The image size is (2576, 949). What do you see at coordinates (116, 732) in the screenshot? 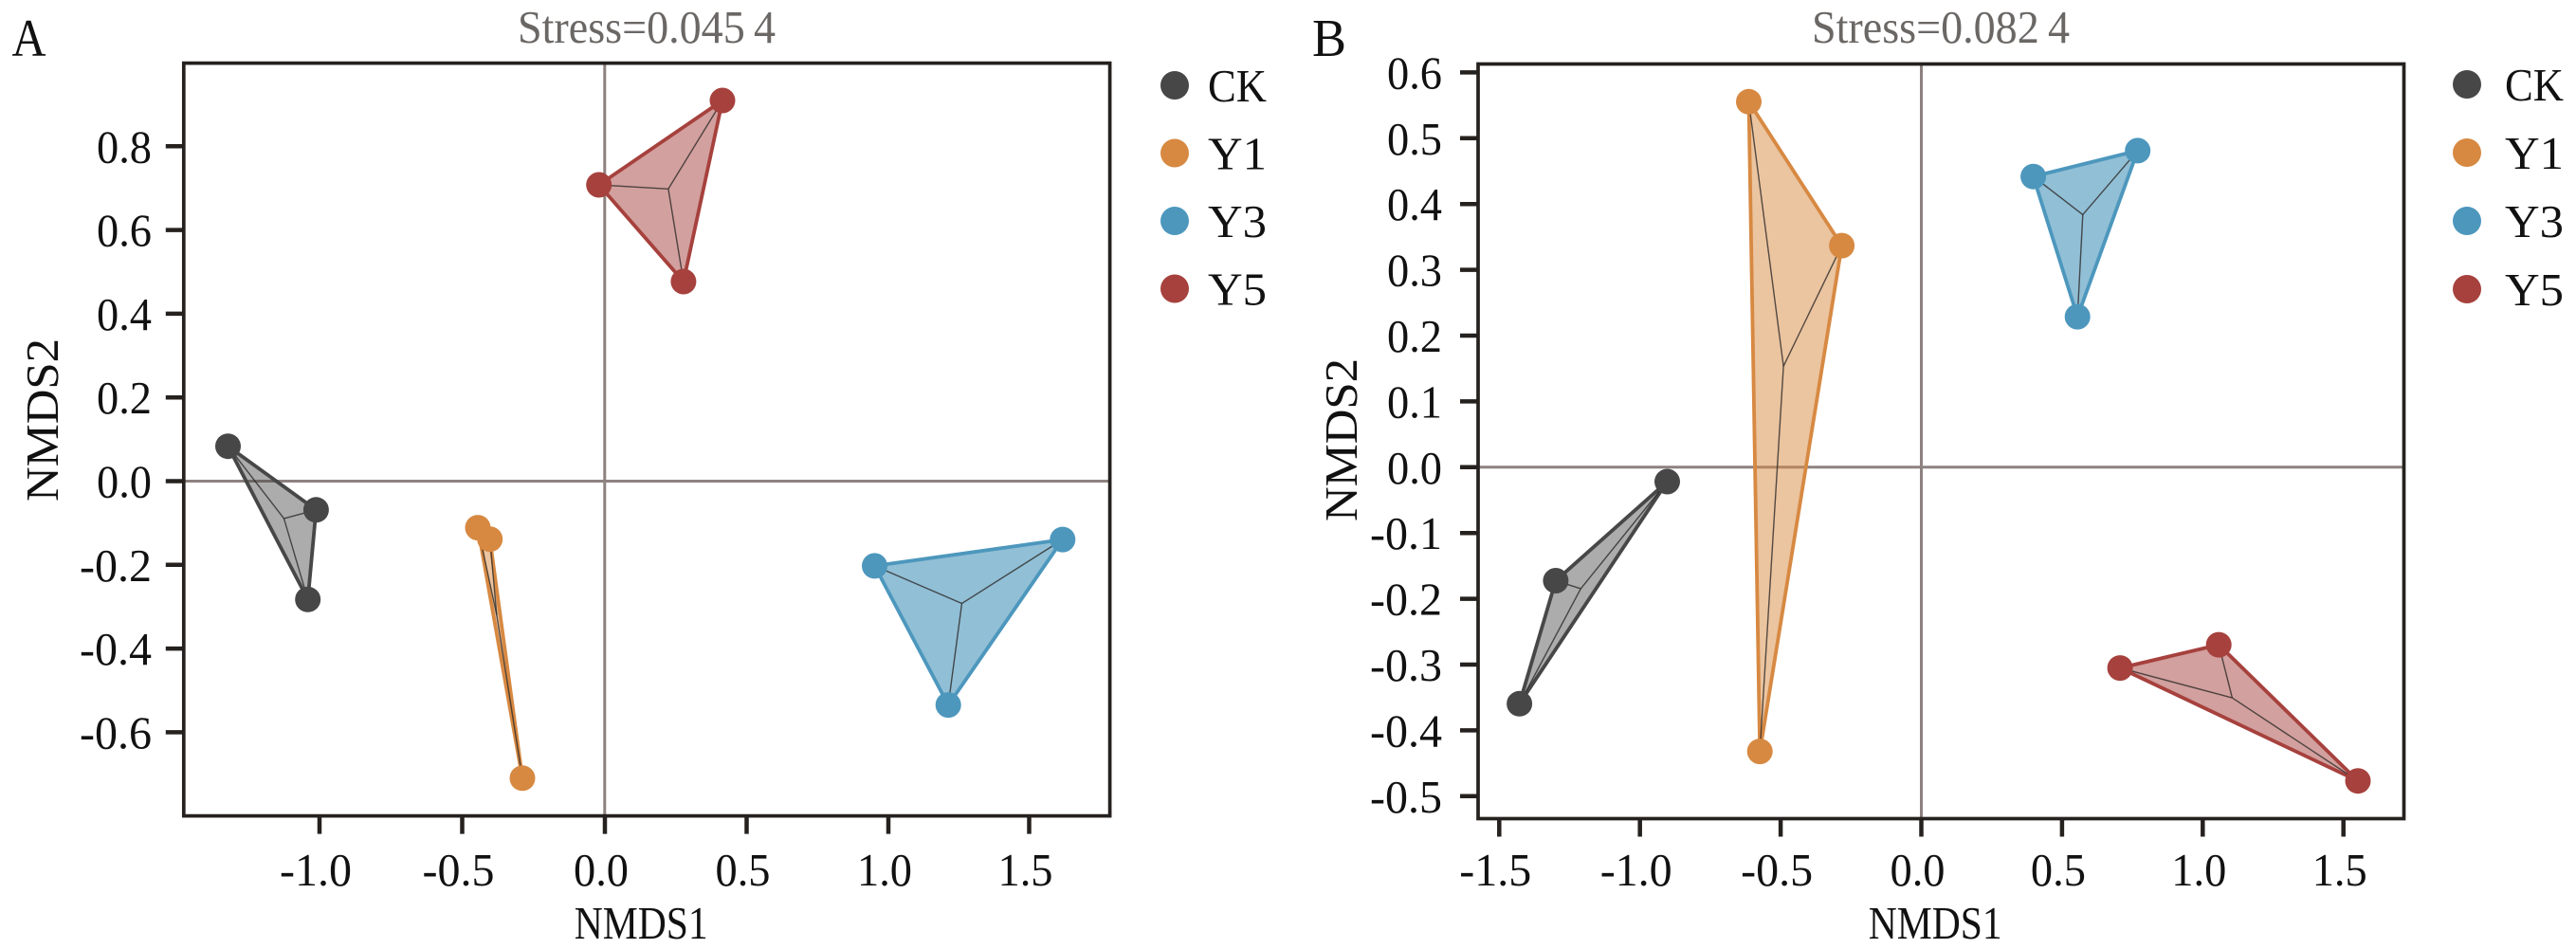
I see `svg-text: -0.6` at bounding box center [116, 732].